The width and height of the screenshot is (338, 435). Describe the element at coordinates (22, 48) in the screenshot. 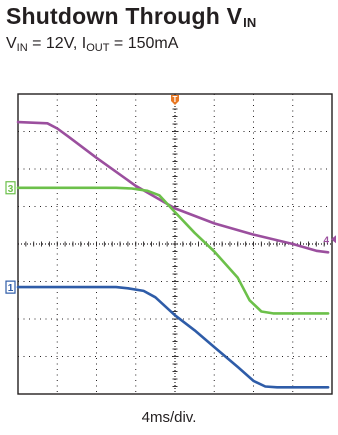

I see `subtitle-v-subscript: IN` at that location.